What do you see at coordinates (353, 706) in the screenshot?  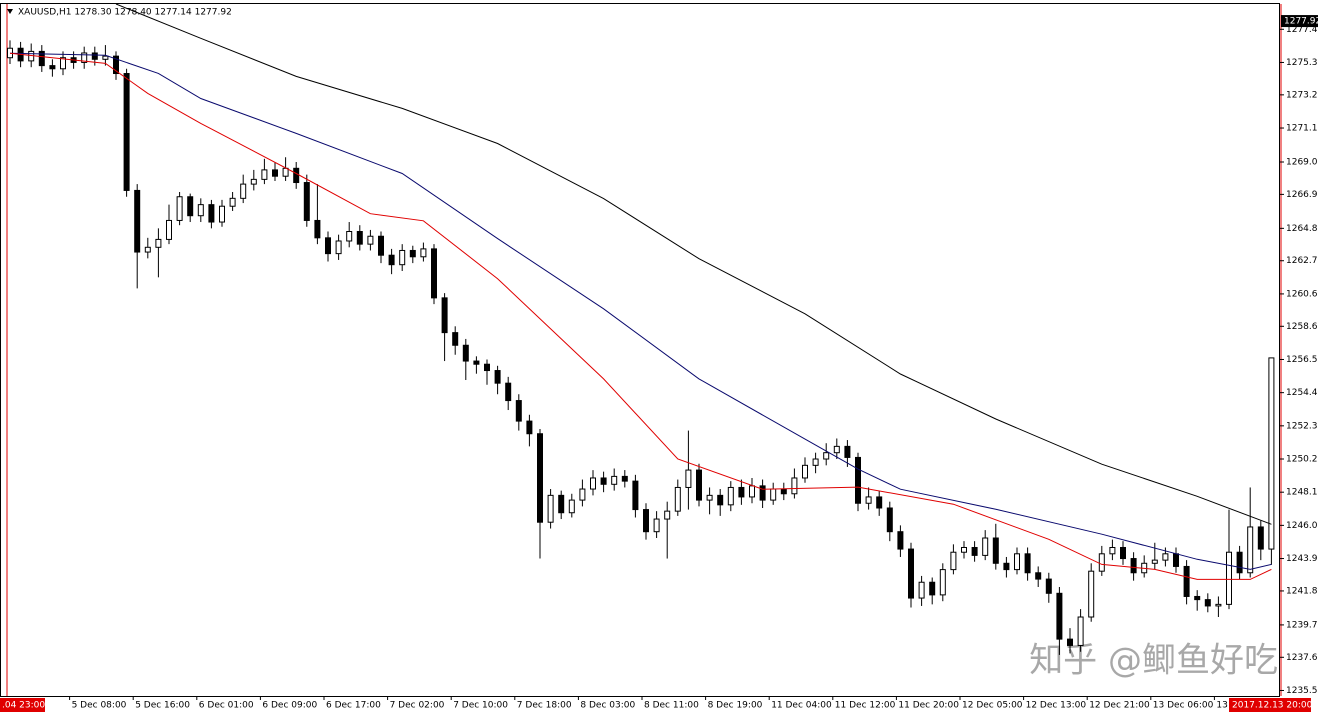 I see `x-tick-label: 6 Dec 17:00` at bounding box center [353, 706].